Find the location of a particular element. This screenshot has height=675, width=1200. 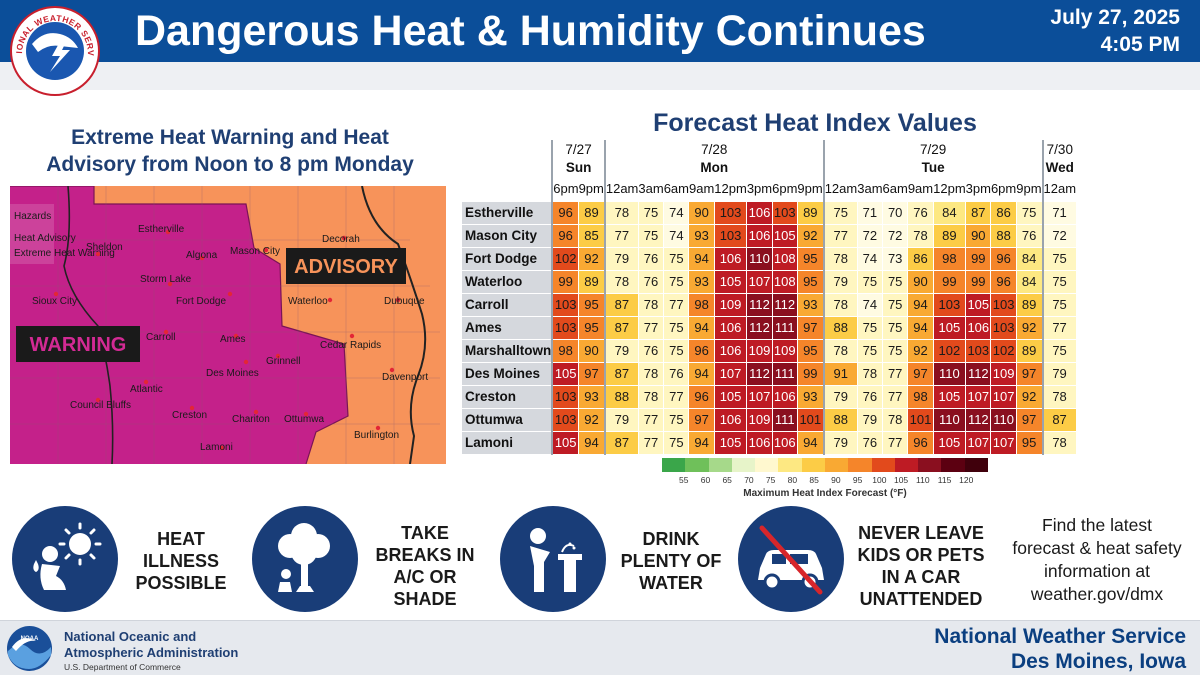

noaa-logo-text: NOAA is located at coordinates (30, 639).